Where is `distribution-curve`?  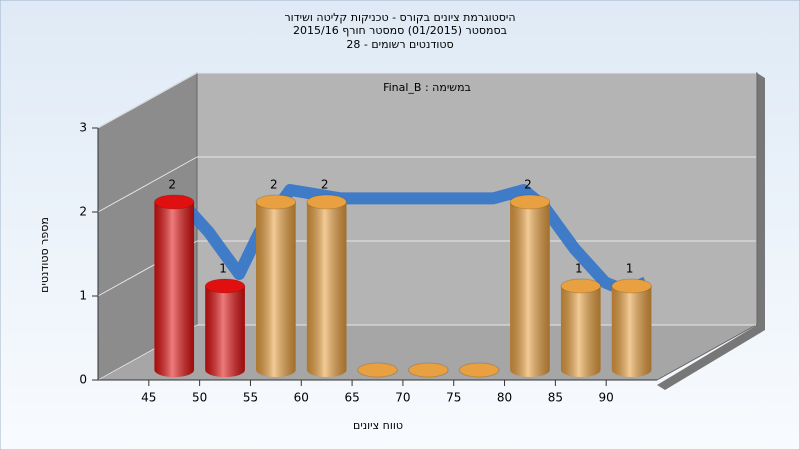
distribution-curve is located at coordinates (411, 240).